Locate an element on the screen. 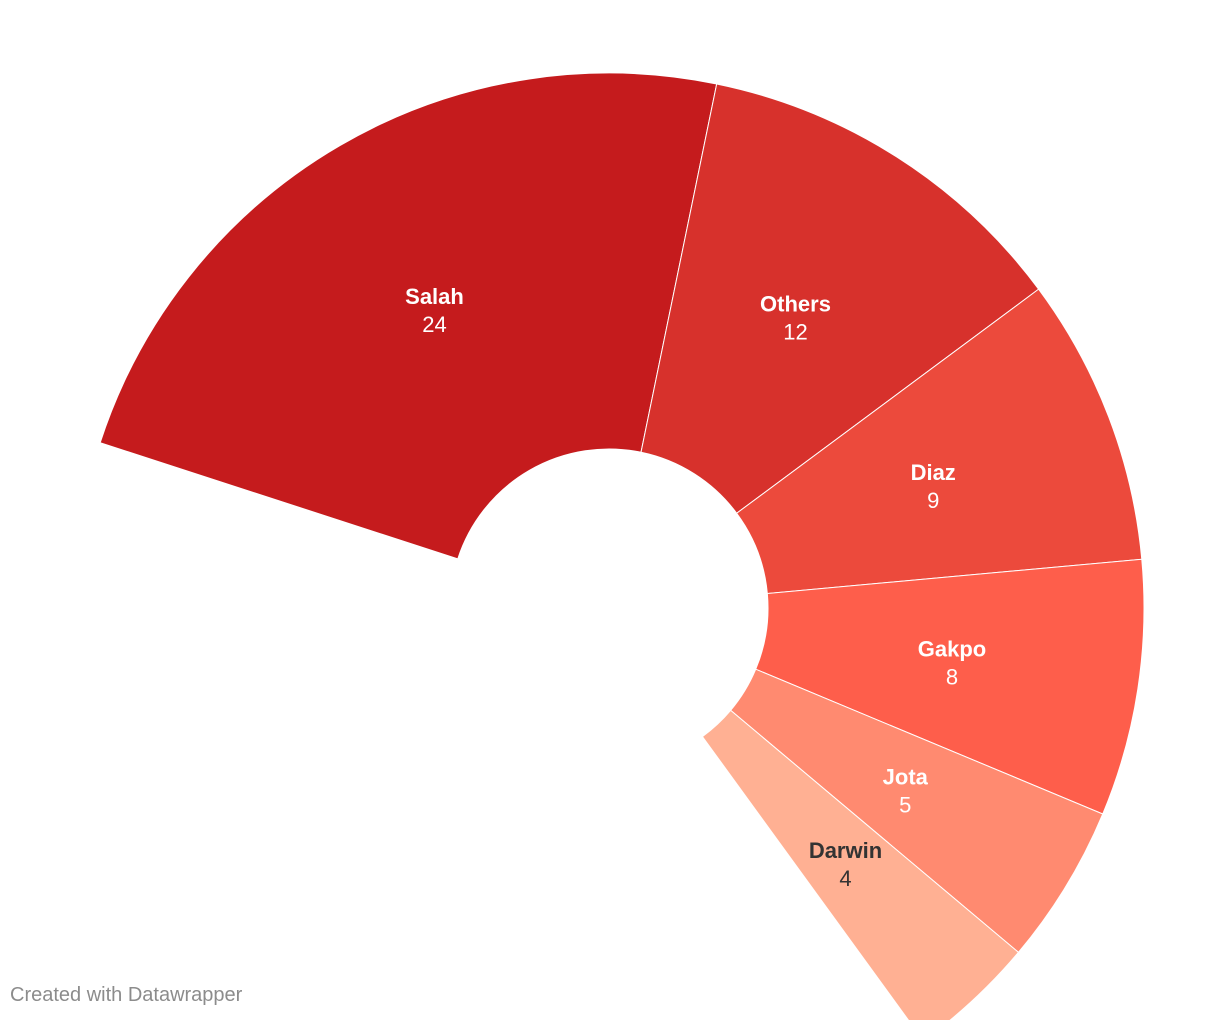  slice-diaz is located at coordinates (939, 441).